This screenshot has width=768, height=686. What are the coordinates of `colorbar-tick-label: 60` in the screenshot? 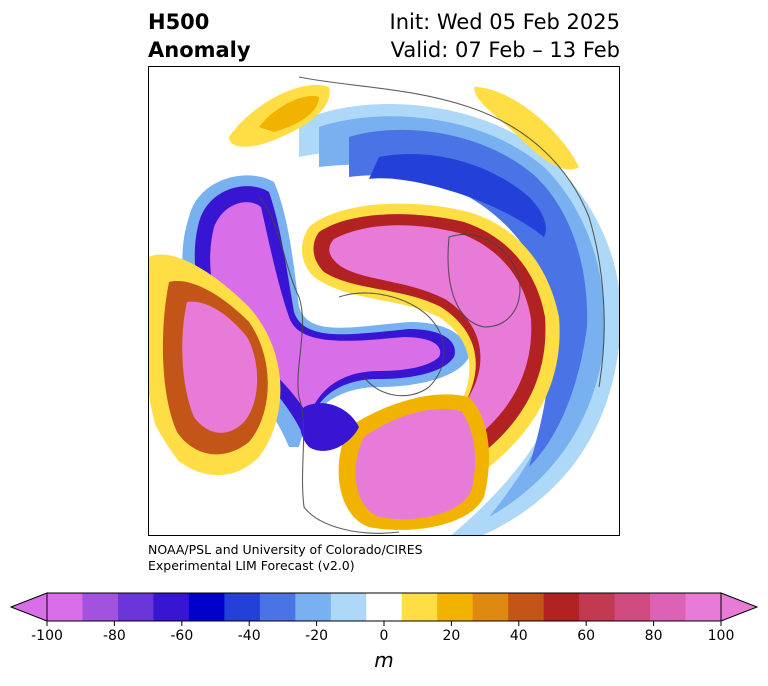 It's located at (586, 636).